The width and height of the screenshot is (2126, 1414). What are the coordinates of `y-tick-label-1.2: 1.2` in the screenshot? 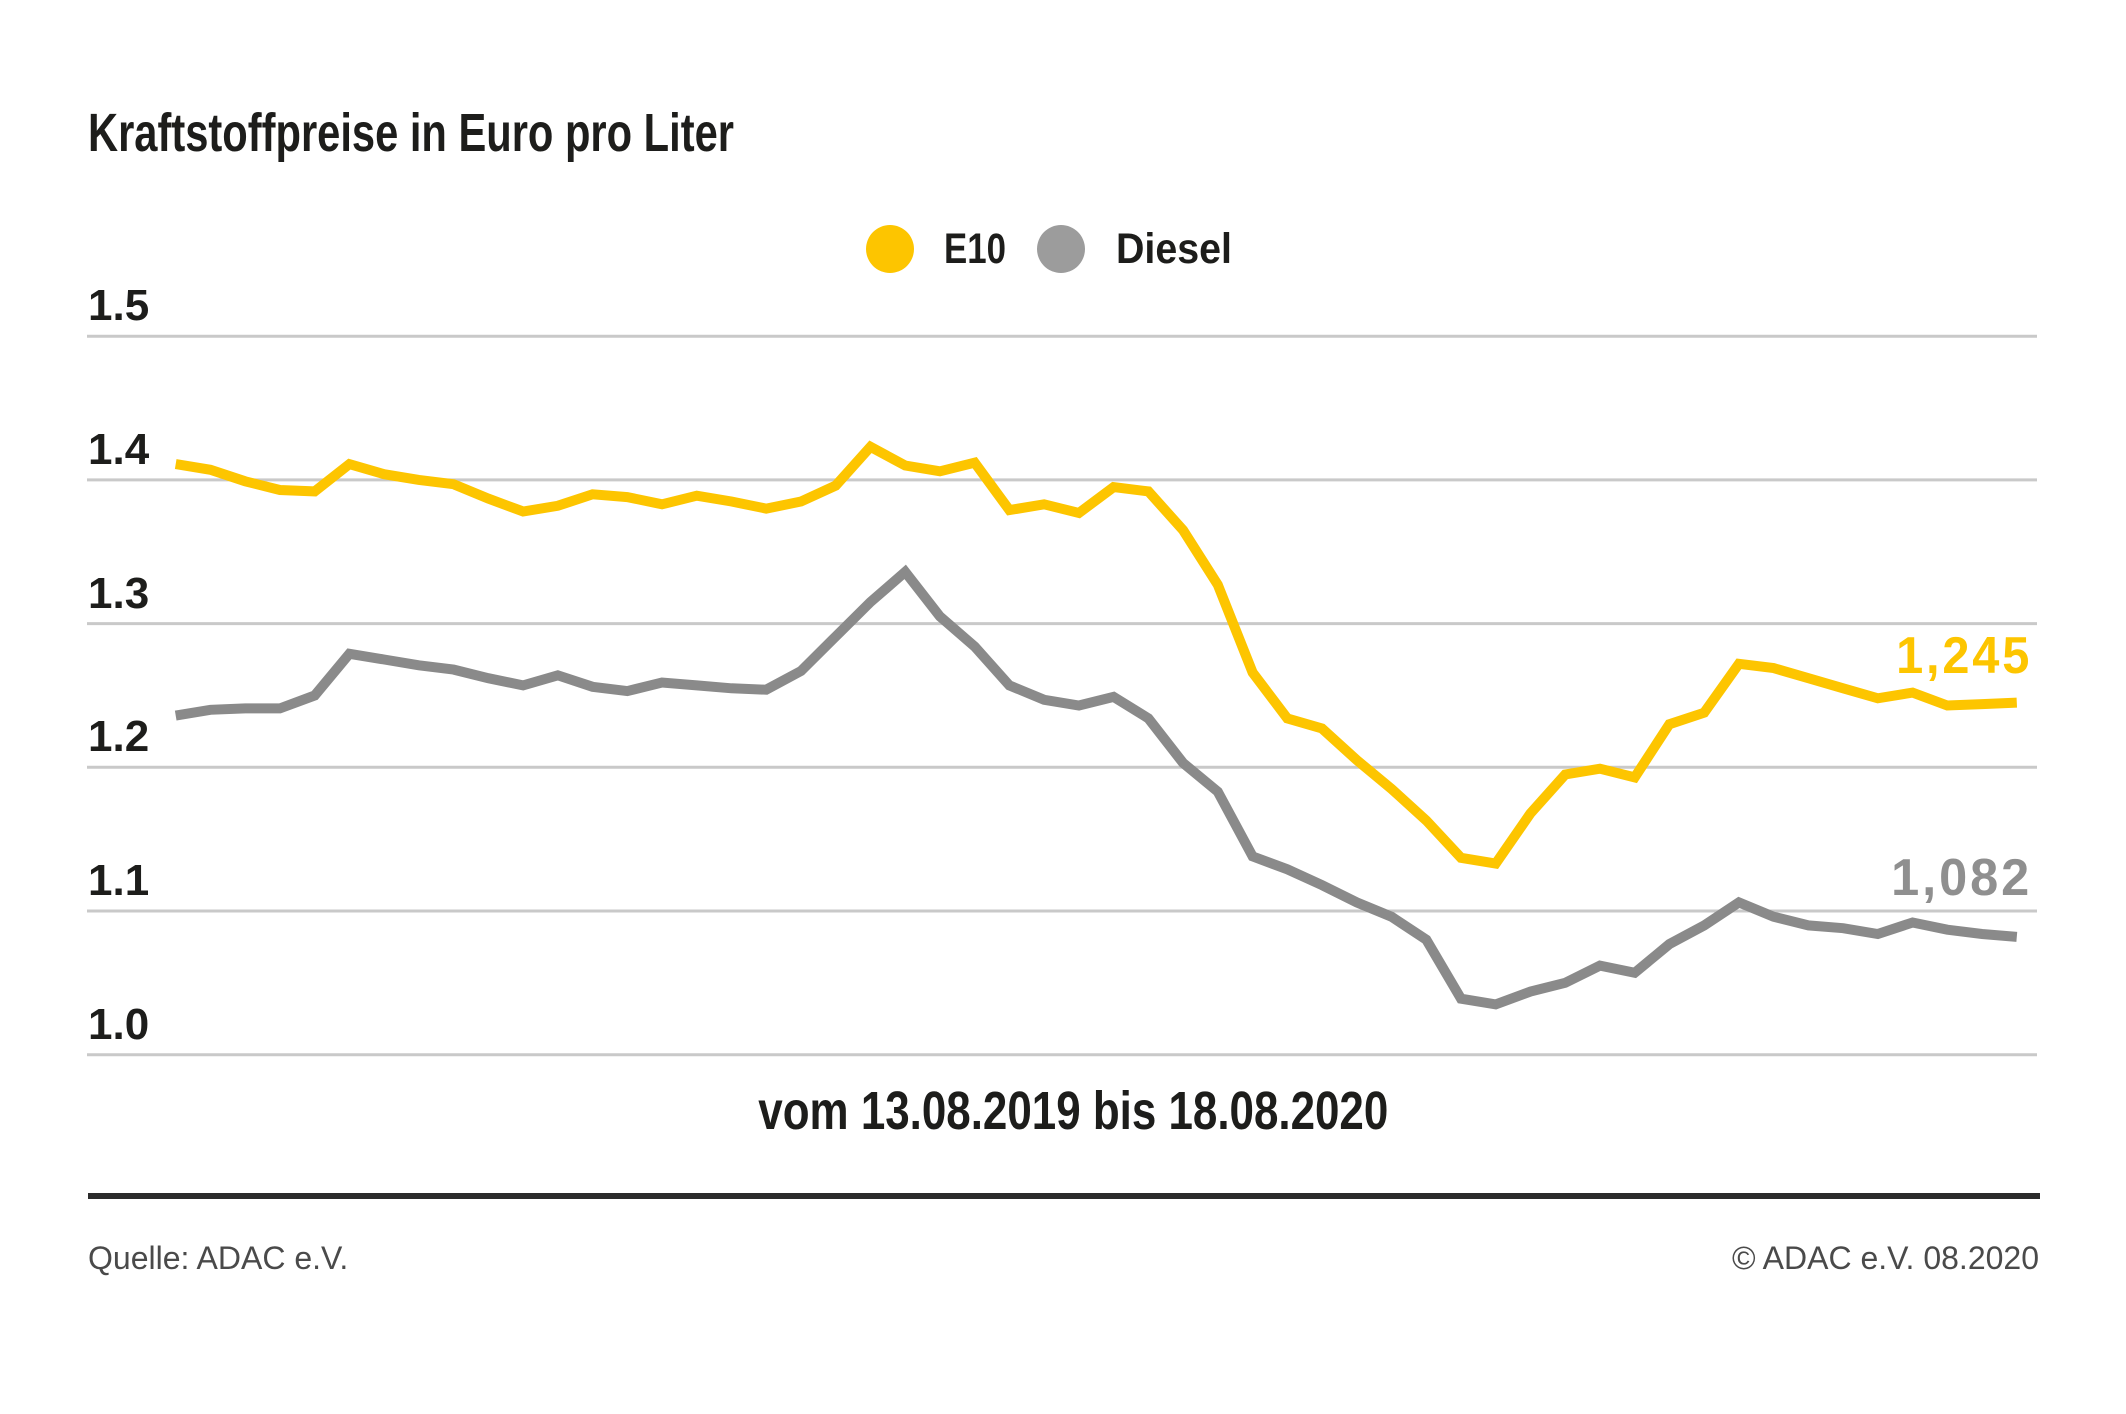 It's located at (119, 737).